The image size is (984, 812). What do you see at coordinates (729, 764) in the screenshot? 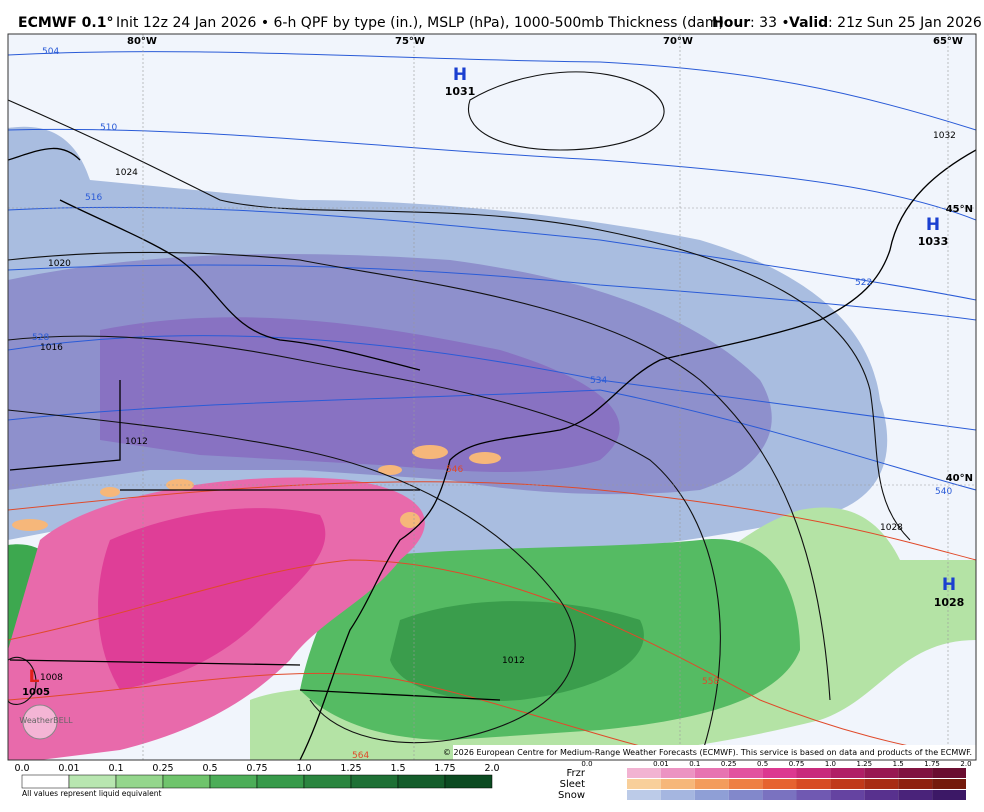
I see `type-scale-label: 0.25` at bounding box center [729, 764].